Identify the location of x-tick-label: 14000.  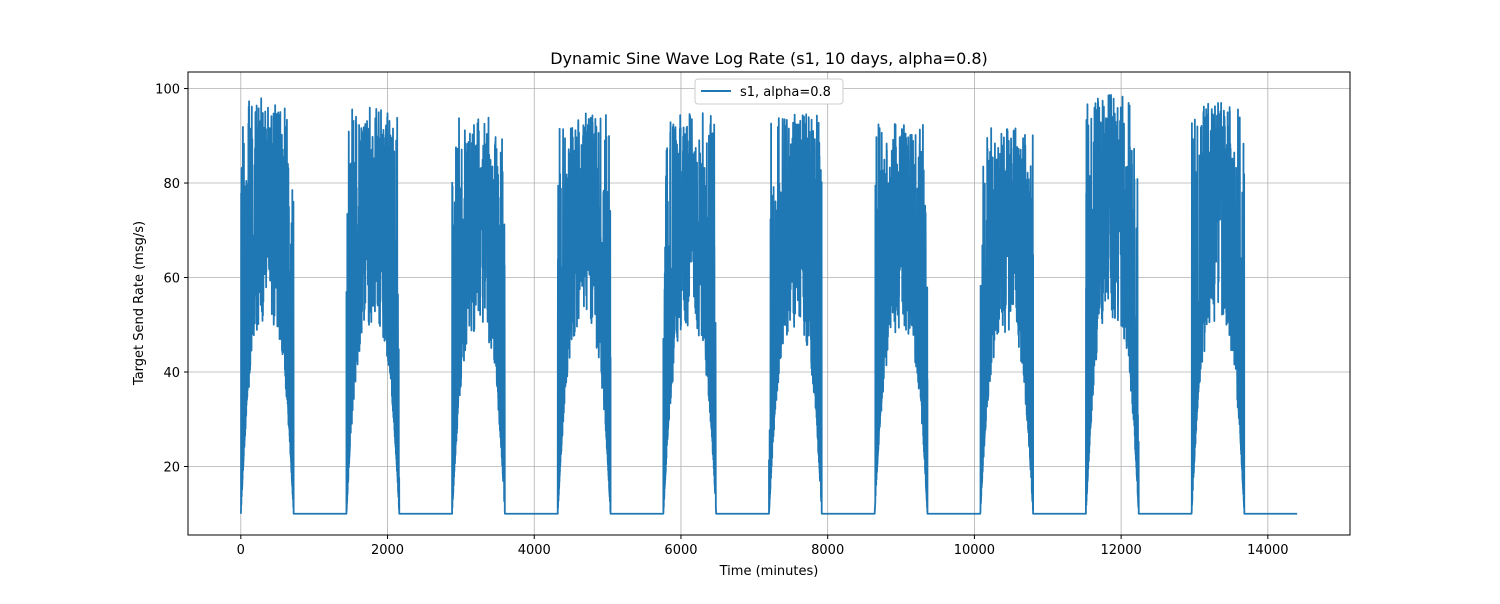
(1267, 550).